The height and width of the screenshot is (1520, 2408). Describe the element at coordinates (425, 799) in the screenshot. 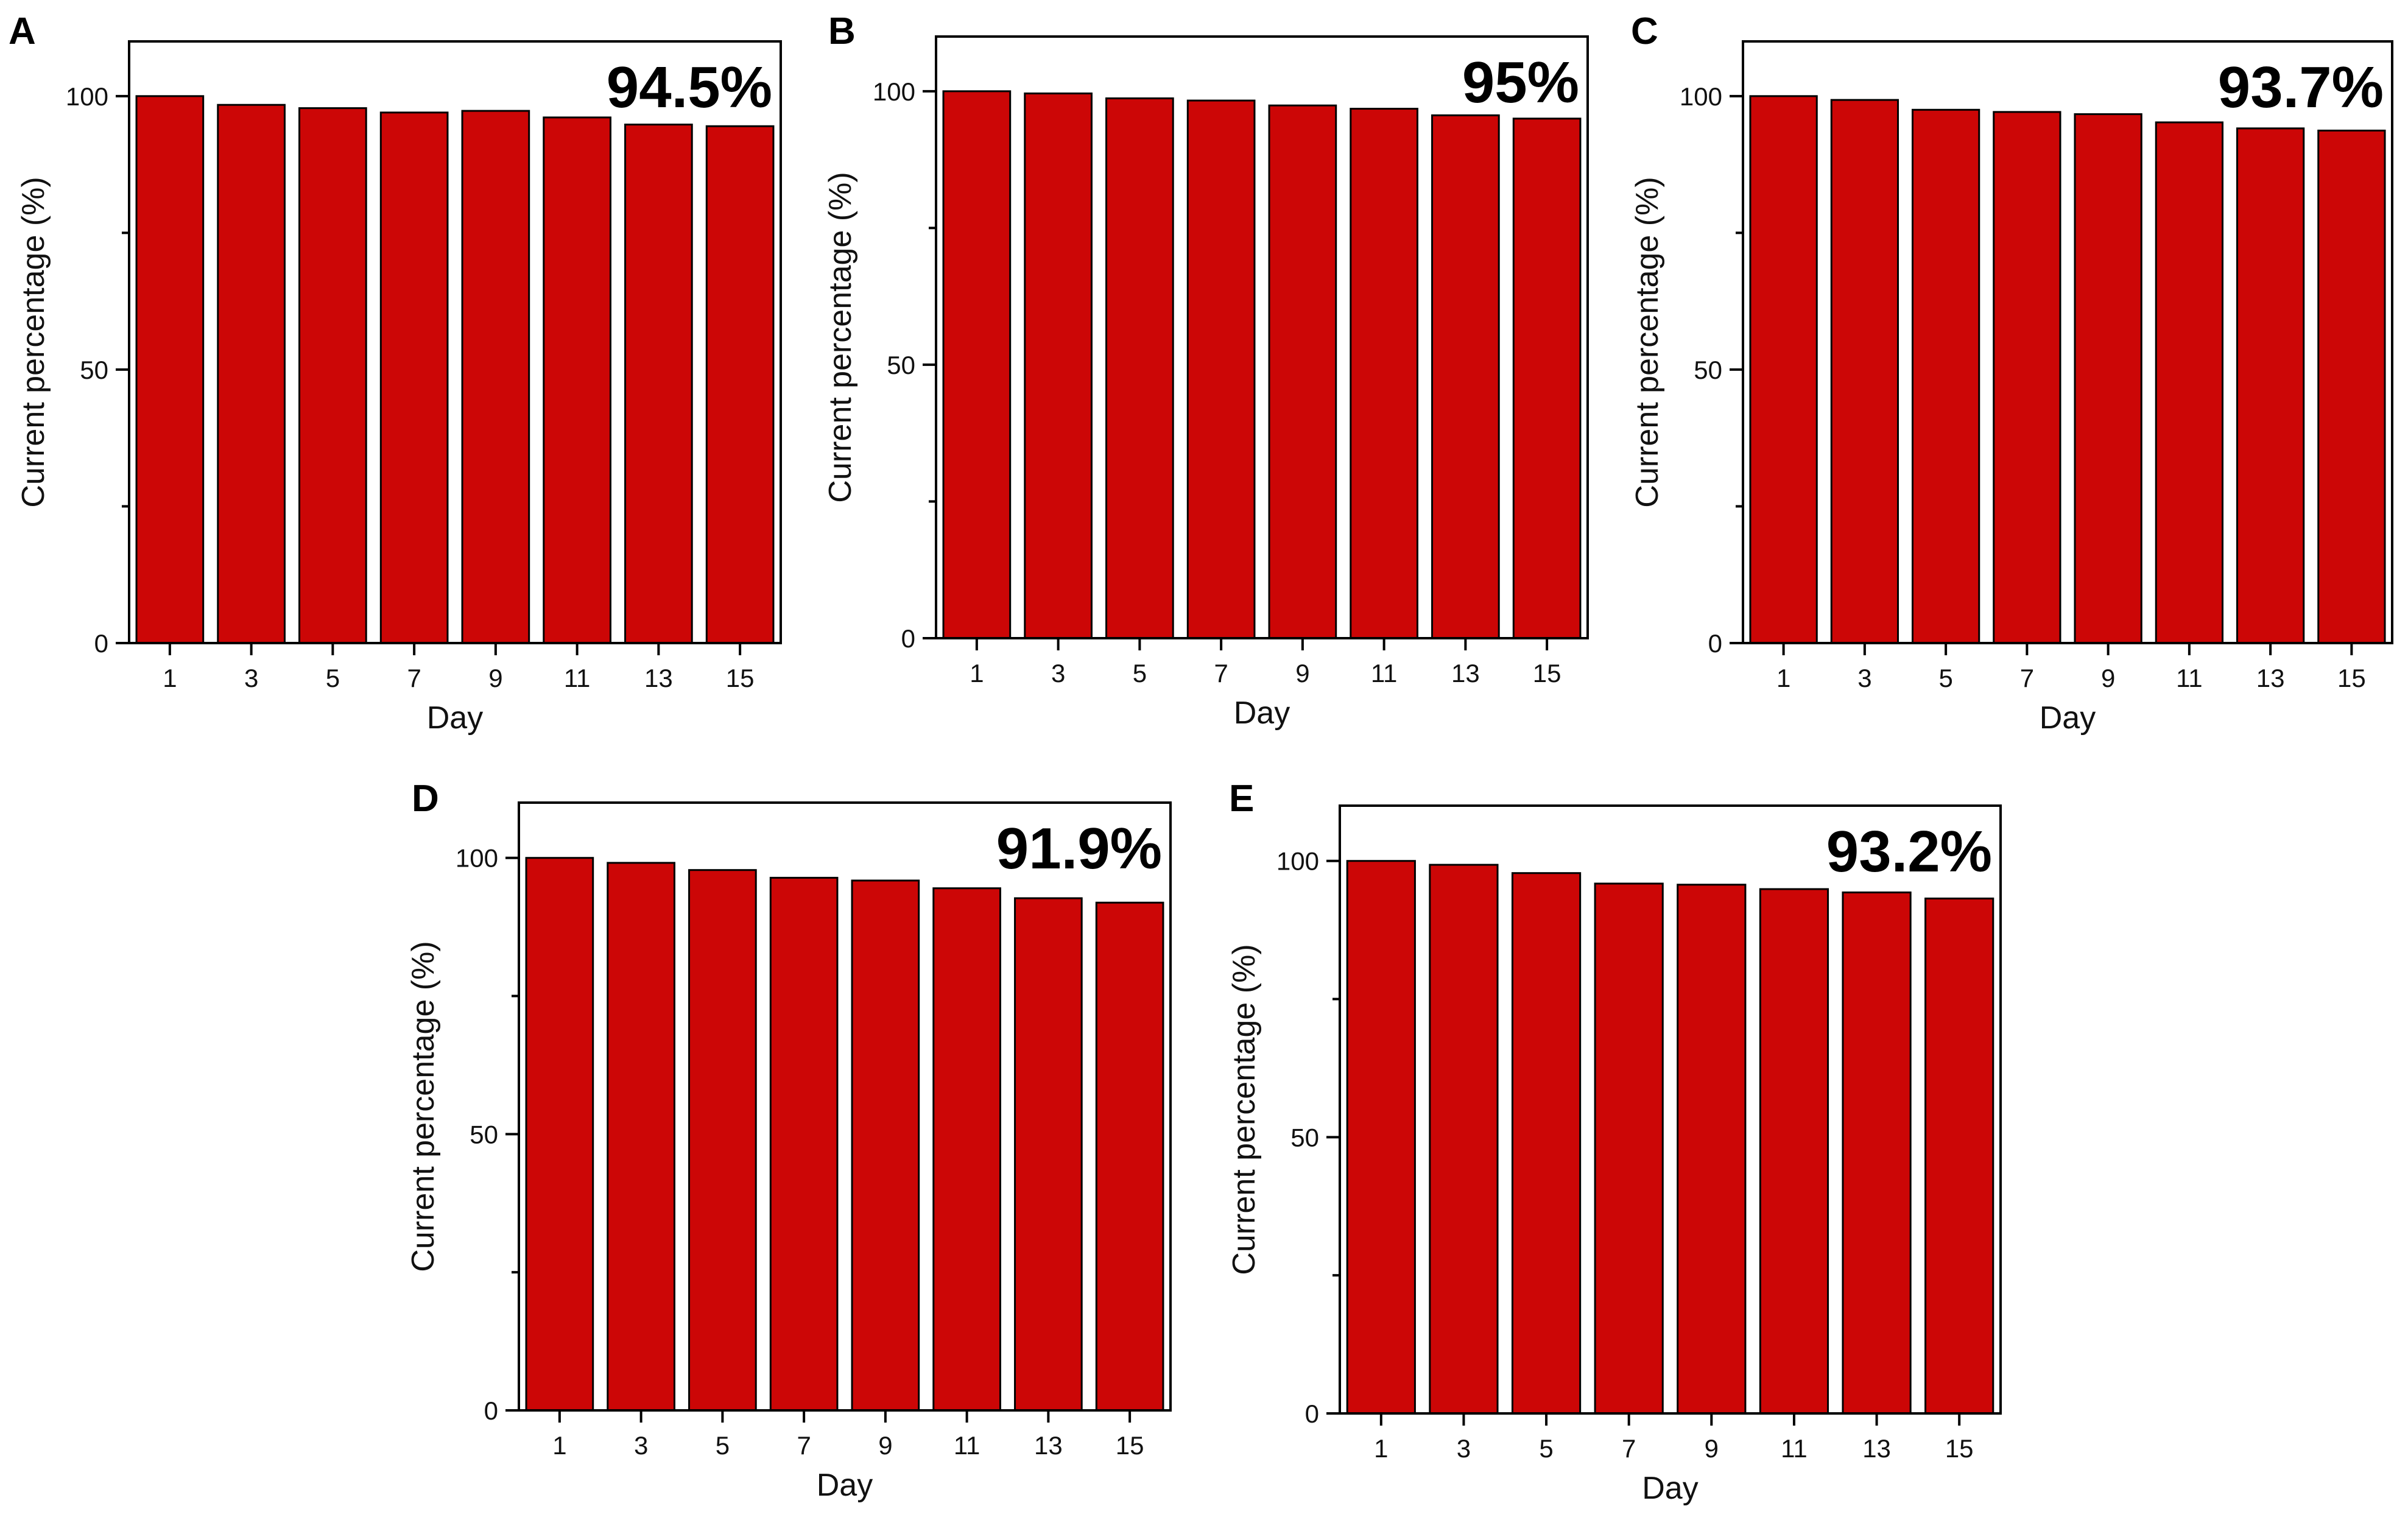

I see `panel-letter: D` at that location.